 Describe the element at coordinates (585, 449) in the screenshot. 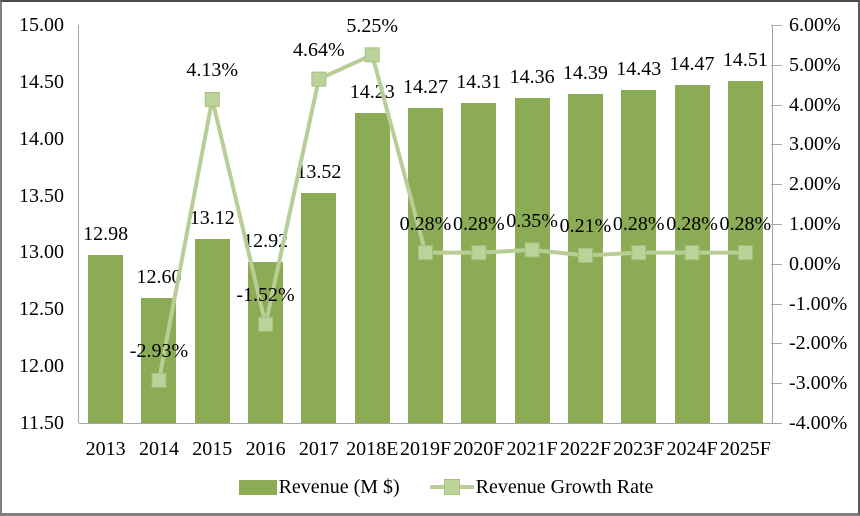

I see `x-axis-category-label: 2022F` at that location.